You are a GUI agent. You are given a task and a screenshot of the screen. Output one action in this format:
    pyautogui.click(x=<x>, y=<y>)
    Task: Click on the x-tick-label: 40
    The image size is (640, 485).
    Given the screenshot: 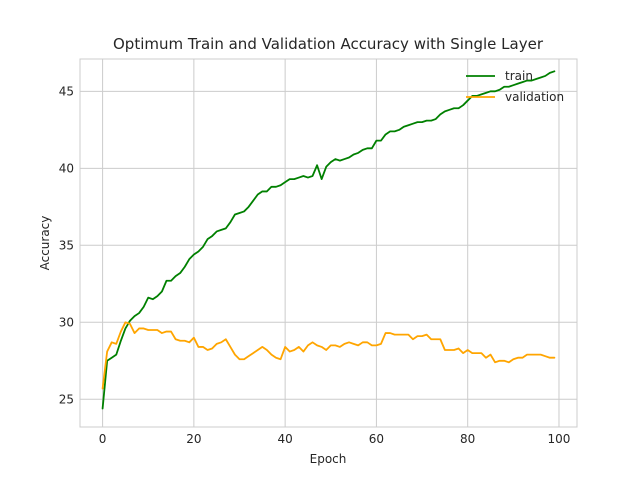 What is the action you would take?
    pyautogui.click(x=285, y=439)
    